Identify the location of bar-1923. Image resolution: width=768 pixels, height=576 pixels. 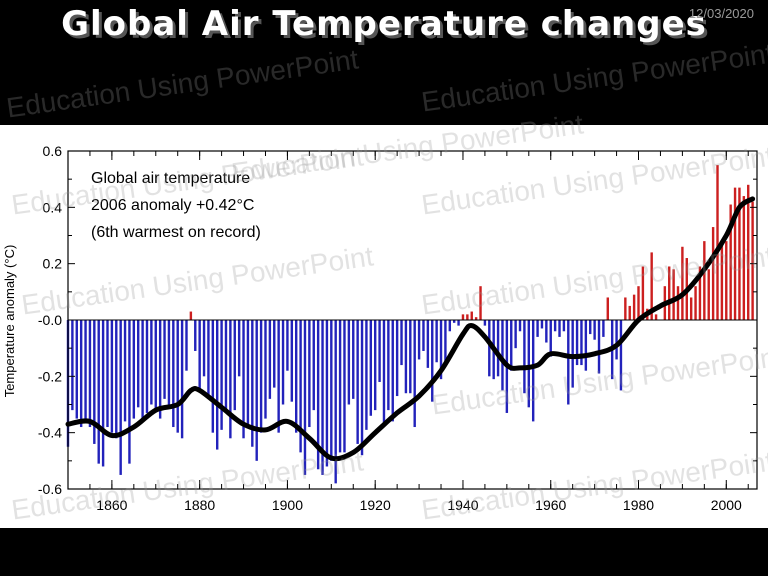
(388, 365).